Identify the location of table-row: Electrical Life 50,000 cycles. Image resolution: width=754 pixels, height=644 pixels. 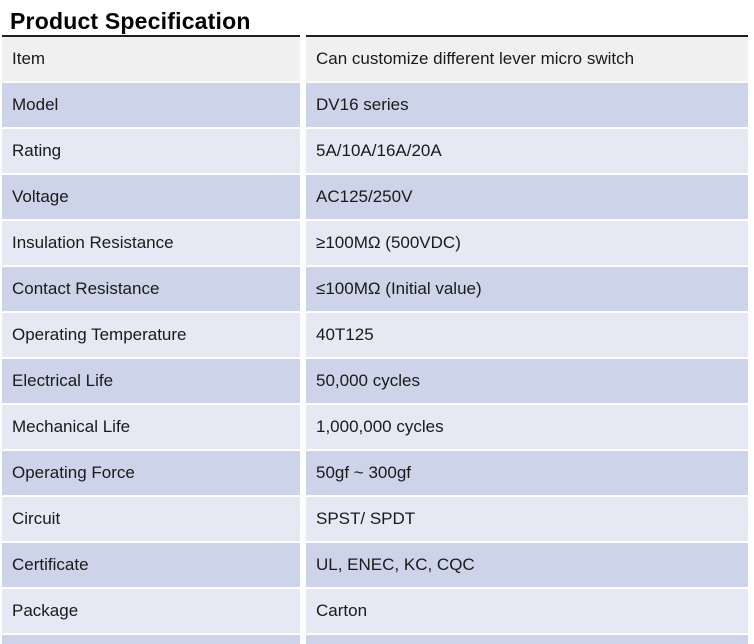
(375, 381).